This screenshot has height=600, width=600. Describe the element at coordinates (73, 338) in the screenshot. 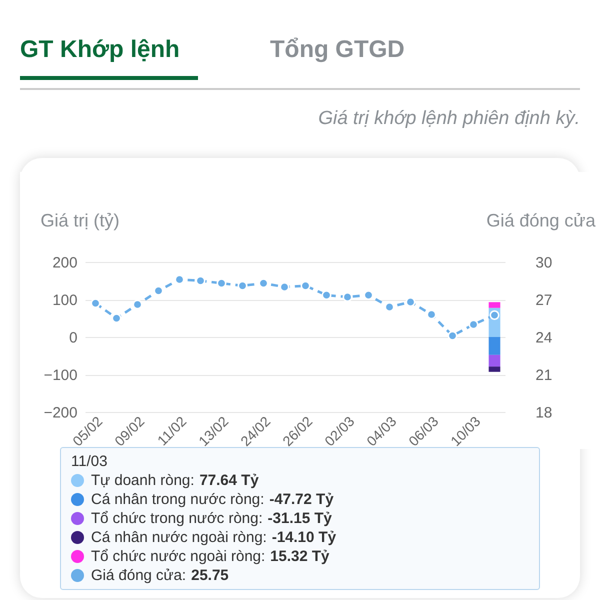

I see `y-tick-label: 0` at that location.